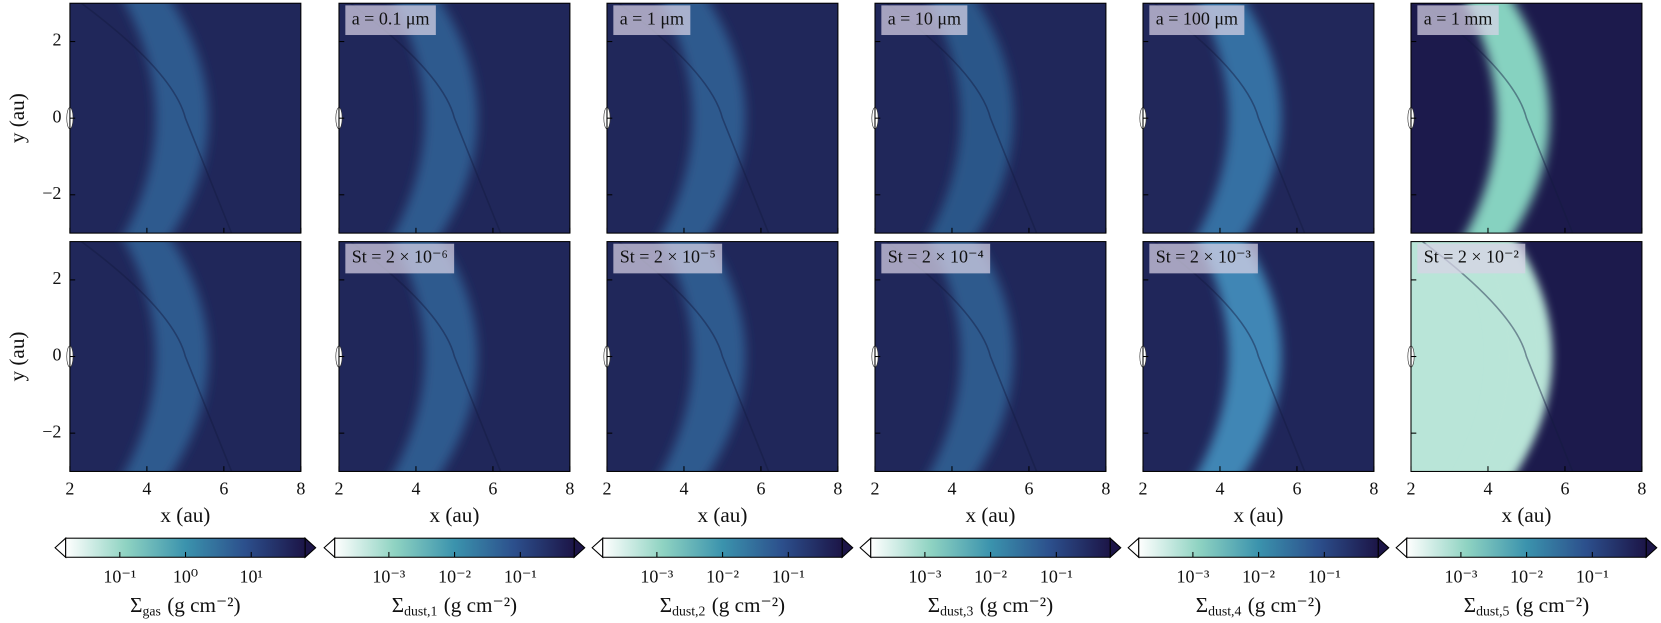  I want to click on y-axis-label: y (au), so click(17, 357).